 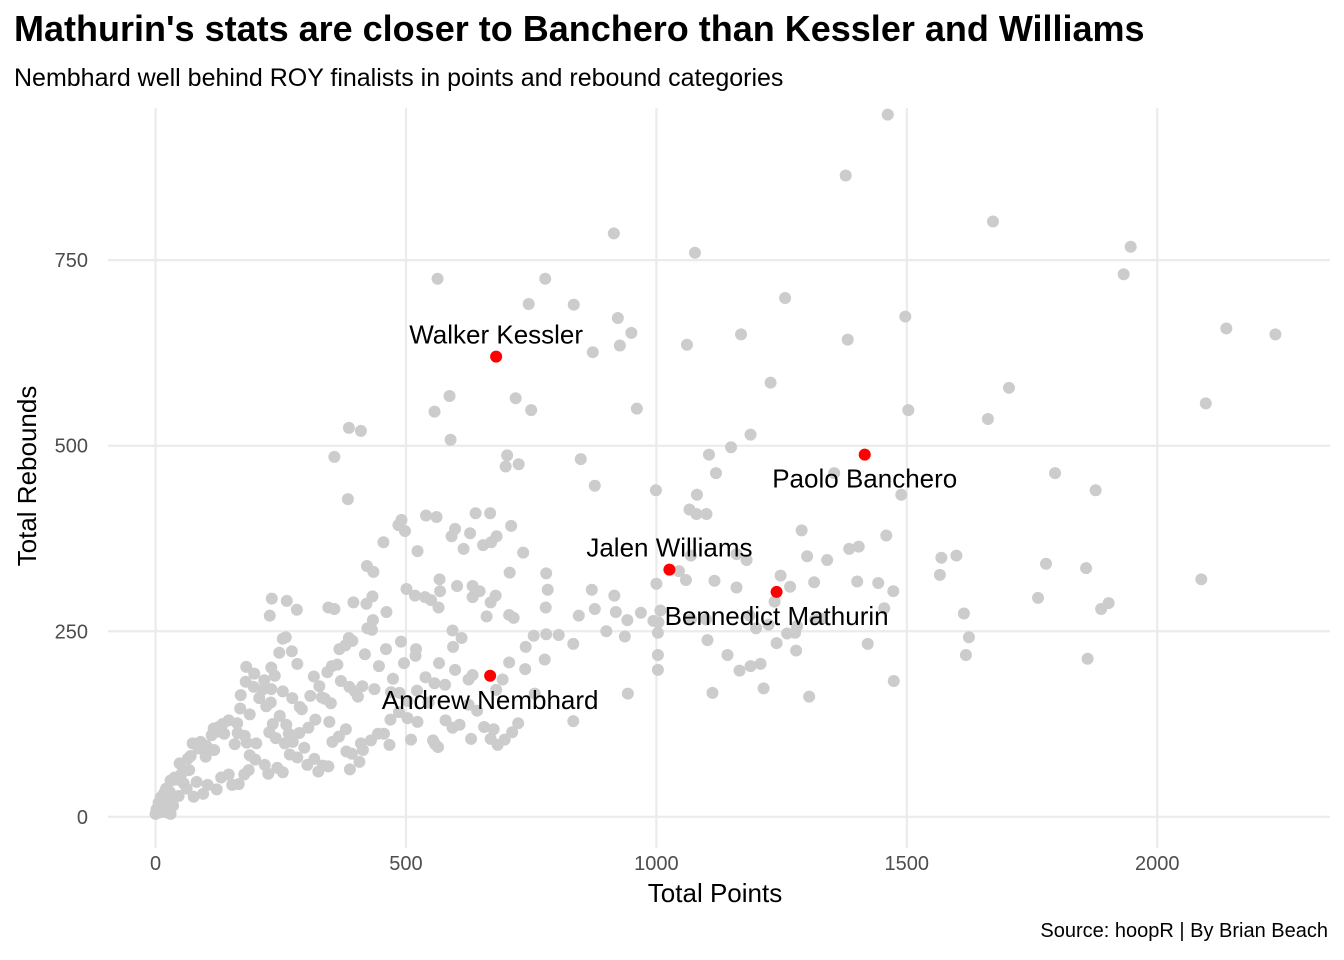 What do you see at coordinates (1184, 931) in the screenshot?
I see `chart-caption: Source: hoopR | By Brian Beach` at bounding box center [1184, 931].